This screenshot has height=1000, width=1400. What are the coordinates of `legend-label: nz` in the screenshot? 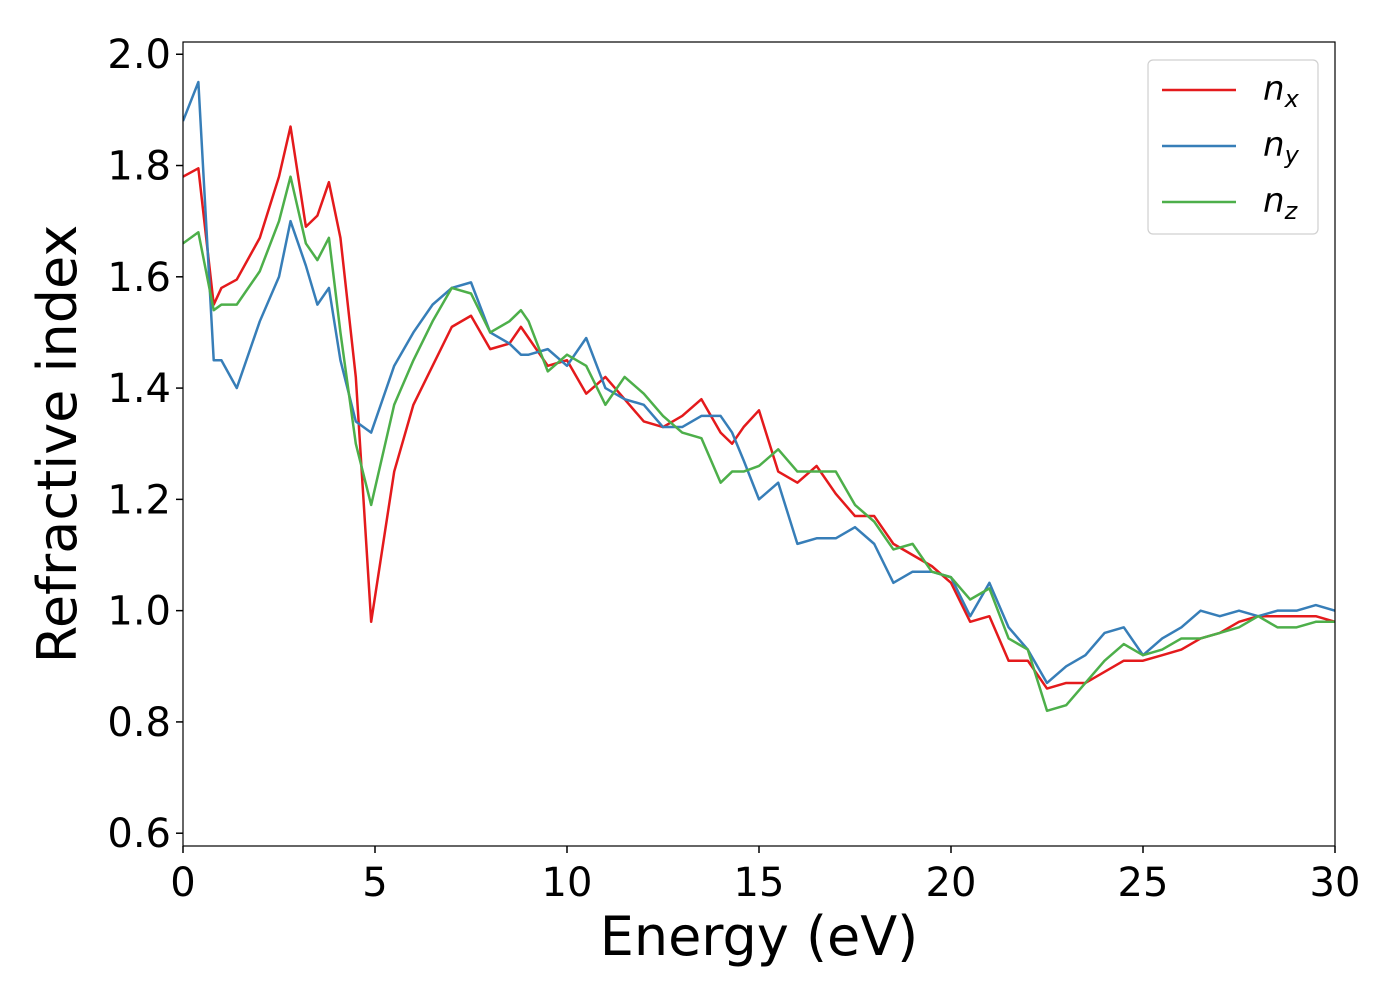 It's located at (1281, 203).